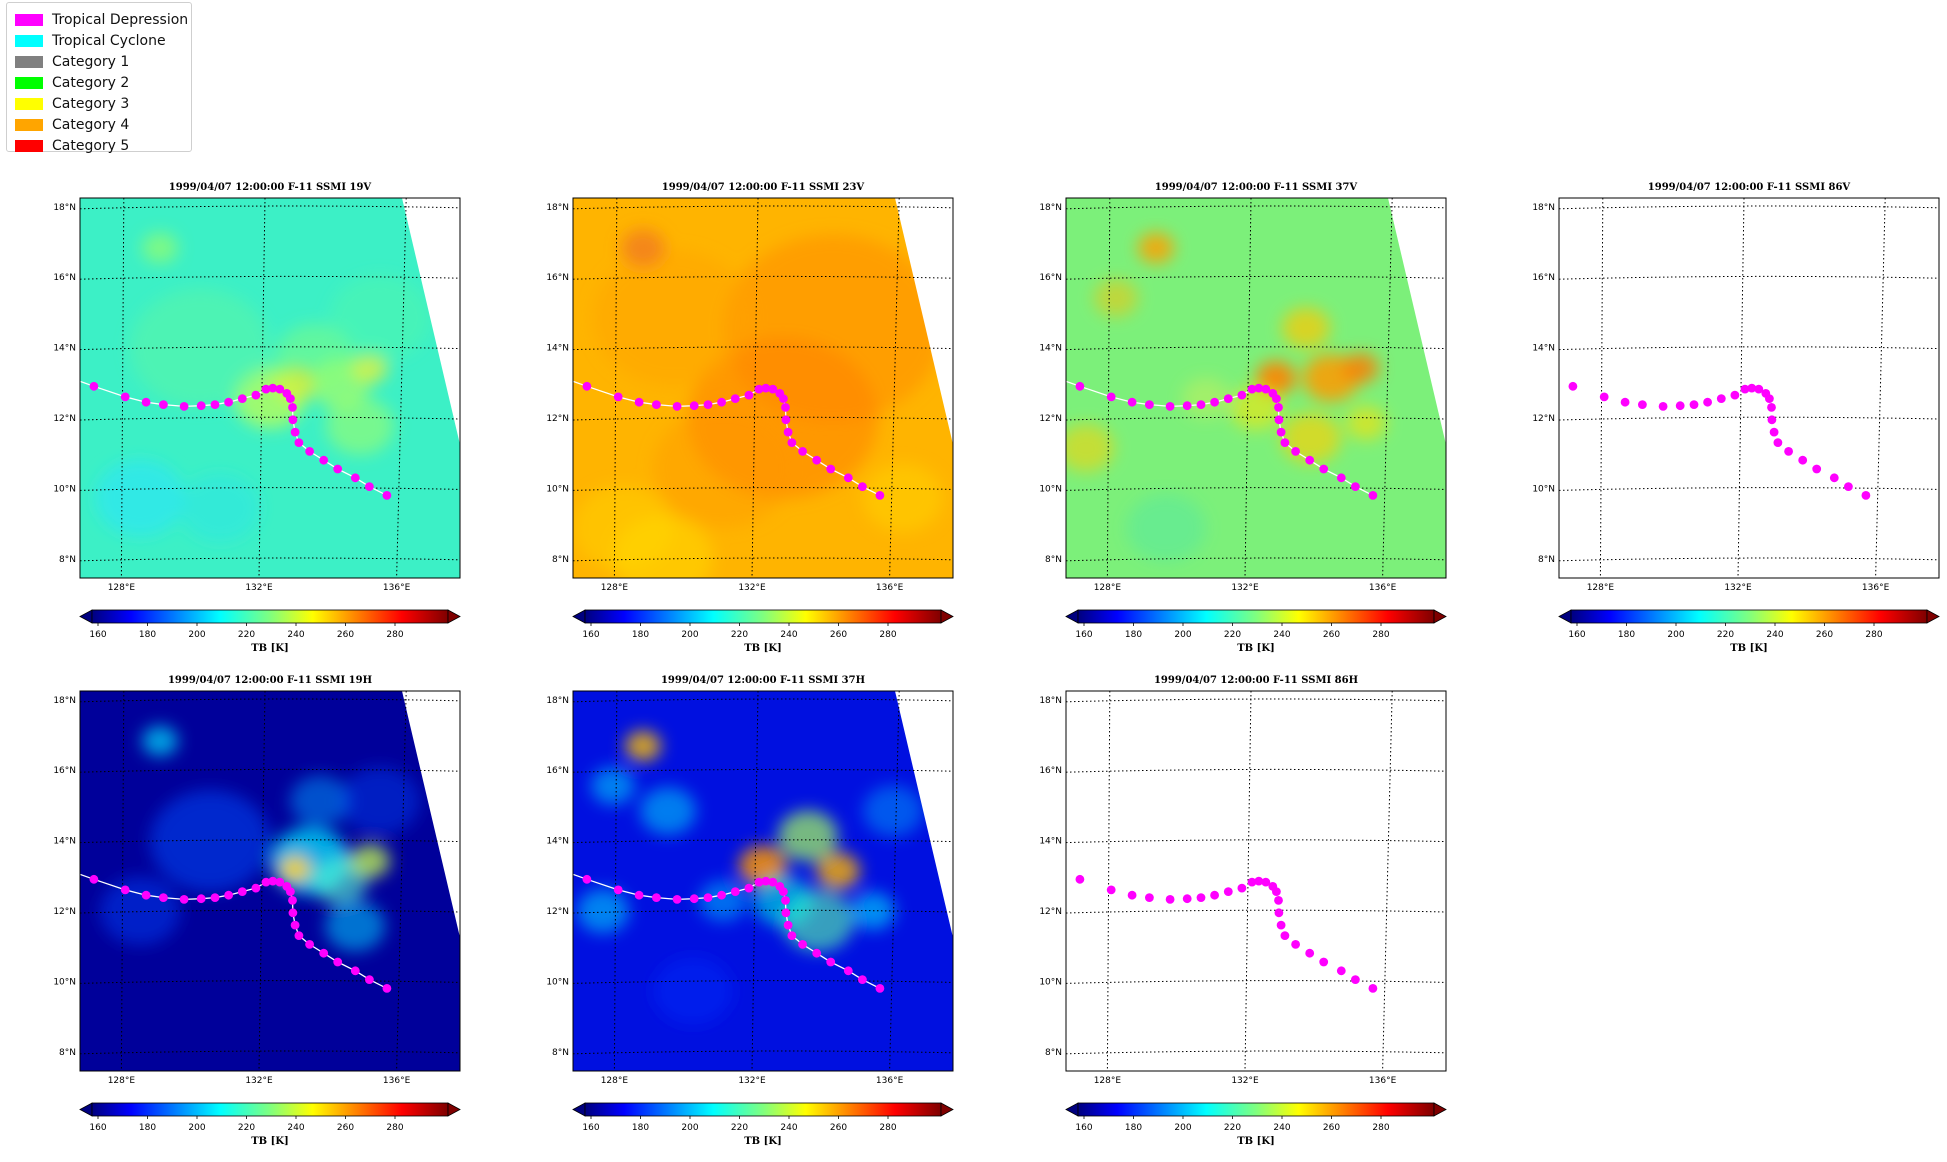  Describe the element at coordinates (1281, 635) in the screenshot. I see `colorbar-tick: 240` at that location.